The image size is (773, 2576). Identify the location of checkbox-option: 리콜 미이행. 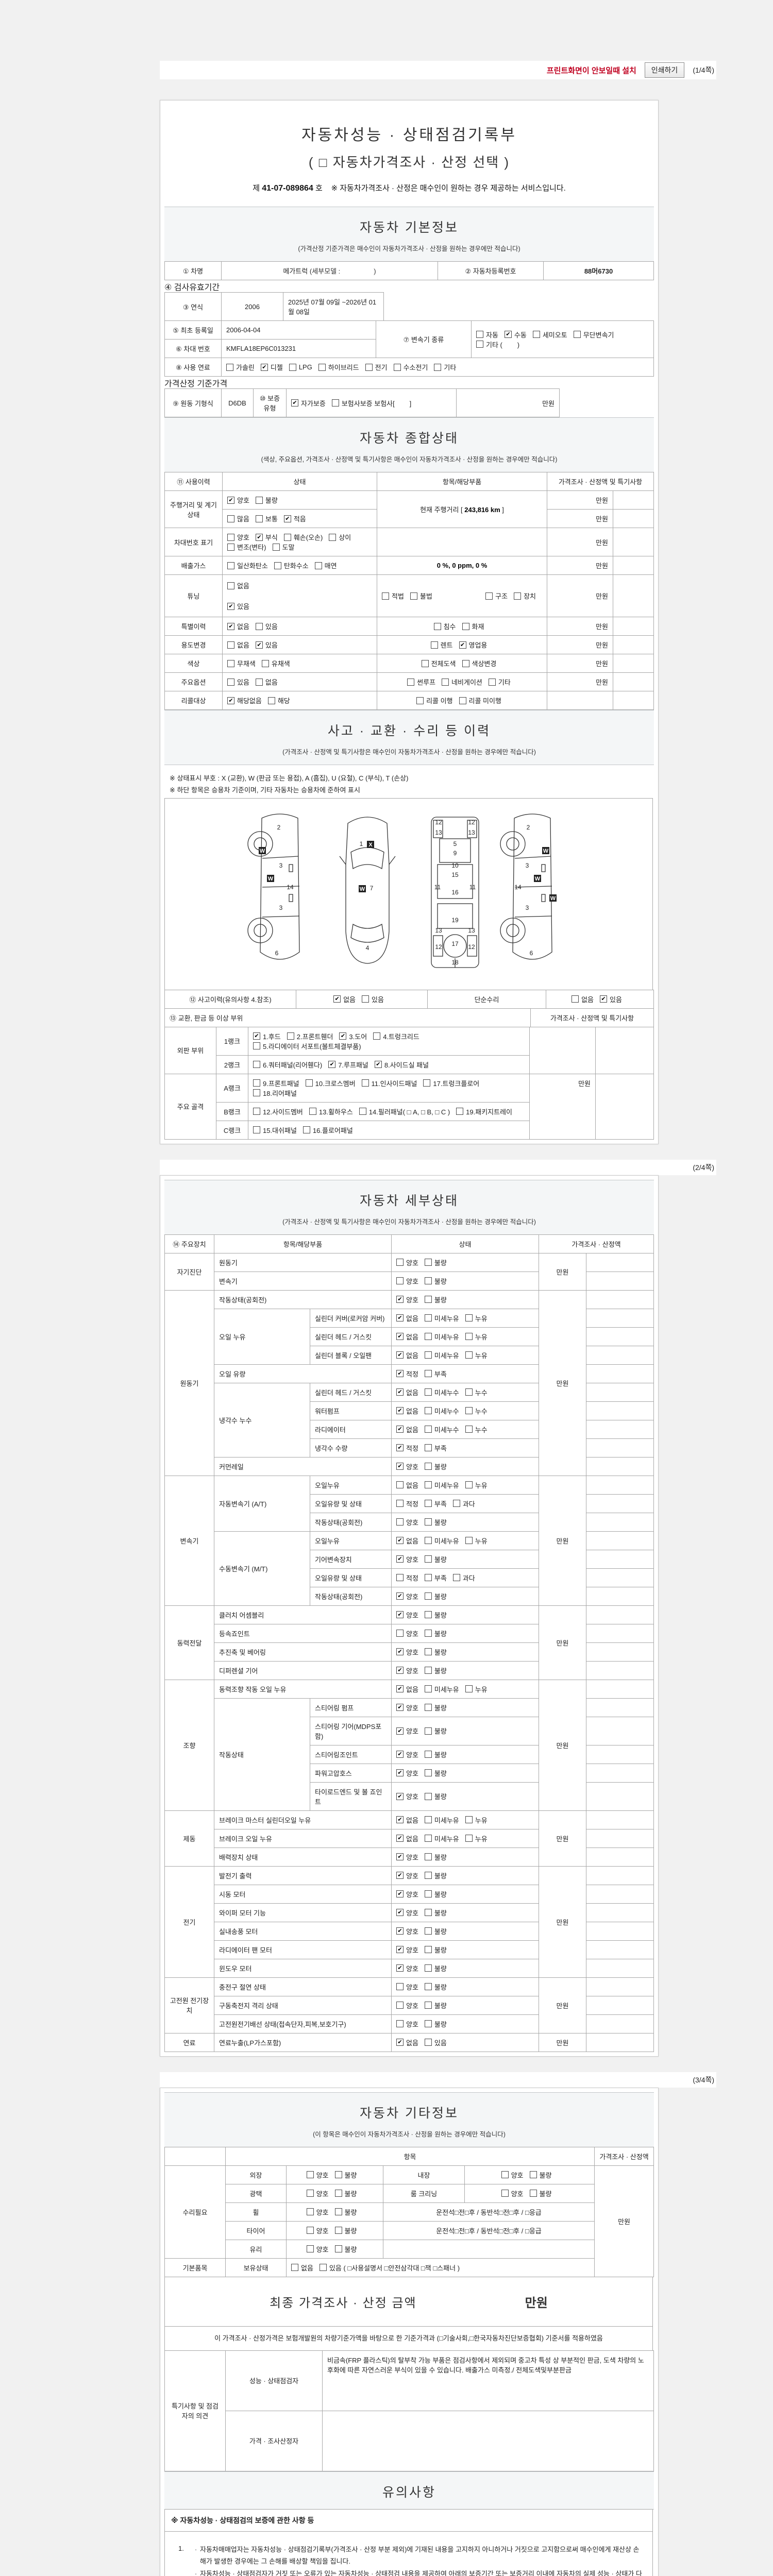
(480, 700).